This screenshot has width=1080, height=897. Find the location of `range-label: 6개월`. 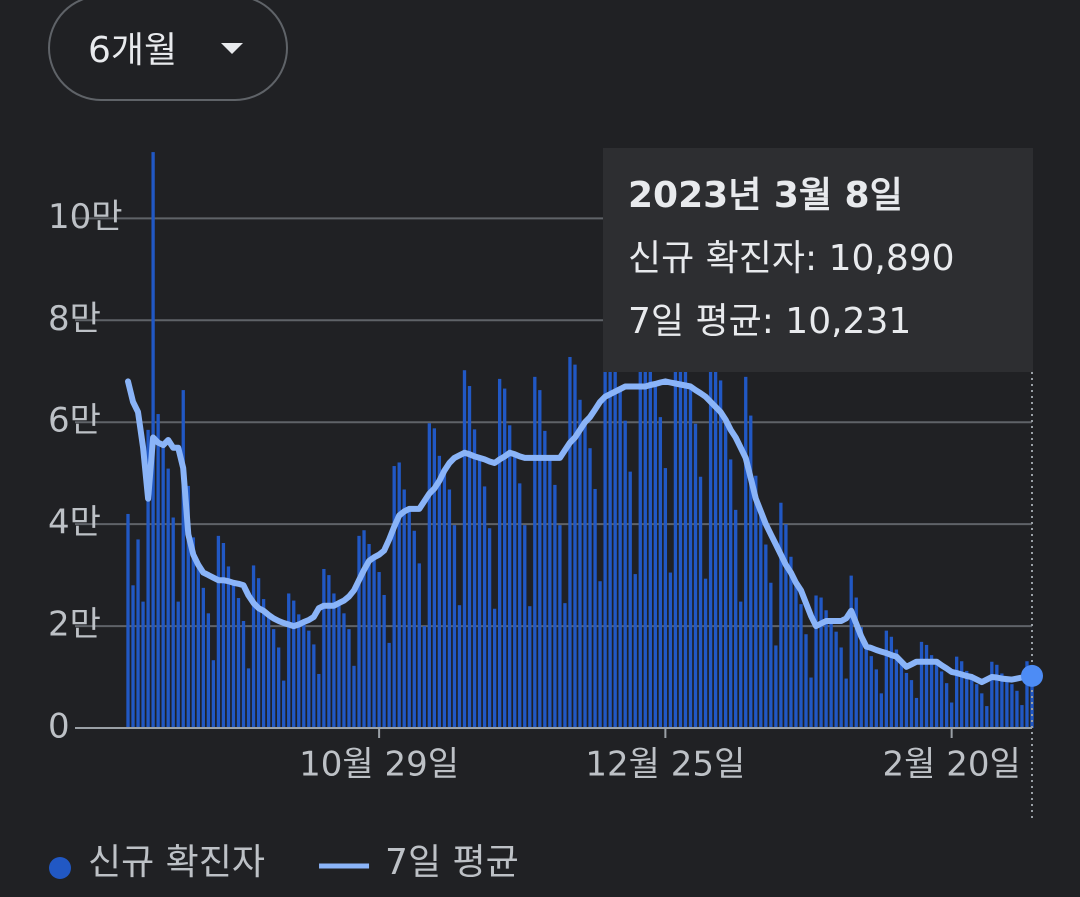

range-label: 6개월 is located at coordinates (132, 50).